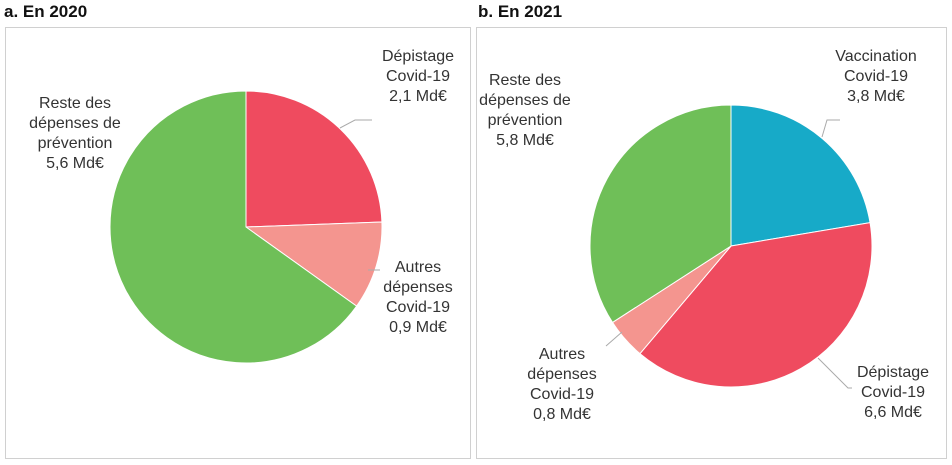 This screenshot has height=465, width=952. I want to click on chart-title: a. En 2020, so click(46, 11).